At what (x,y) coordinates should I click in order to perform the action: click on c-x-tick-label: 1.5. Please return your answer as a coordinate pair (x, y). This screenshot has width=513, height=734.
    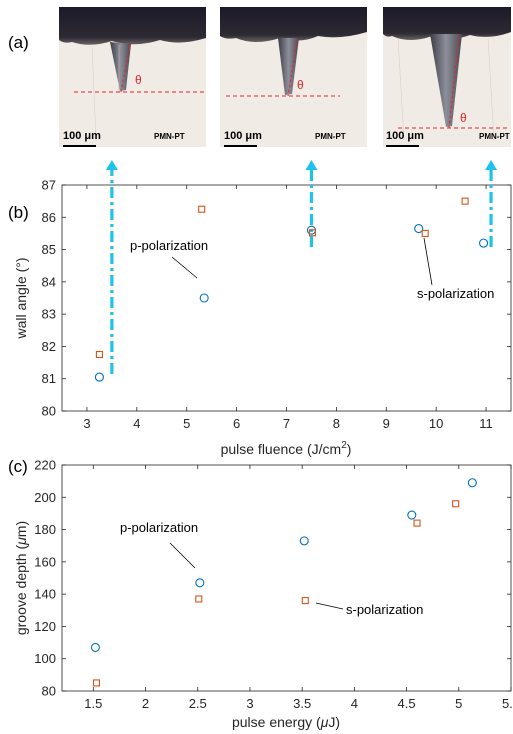
    Looking at the image, I should click on (93, 703).